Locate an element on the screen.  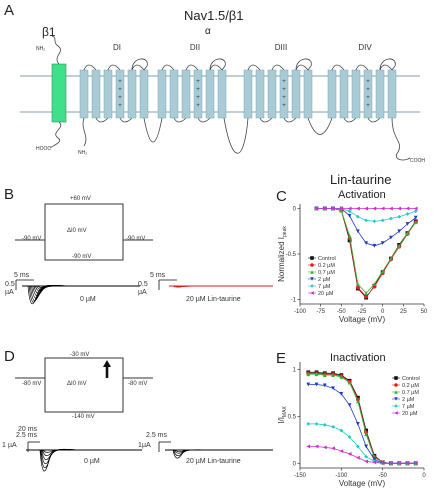
alpha-n-terminus is located at coordinates (84, 132).